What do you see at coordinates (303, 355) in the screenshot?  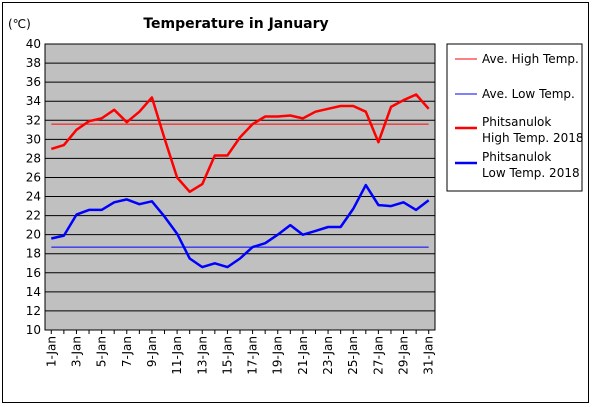 I see `x-tick-label: 21-Jan` at bounding box center [303, 355].